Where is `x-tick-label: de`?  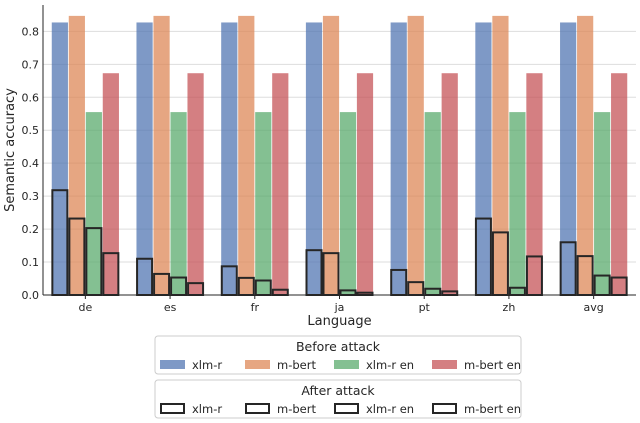
x-tick-label: de is located at coordinates (85, 307).